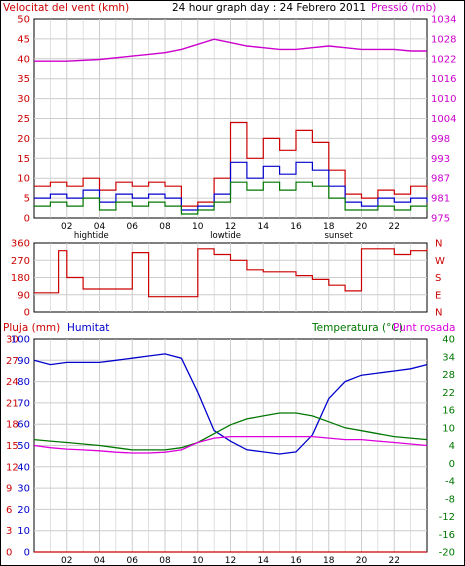  I want to click on wind-xtick-label: 14, so click(264, 227).